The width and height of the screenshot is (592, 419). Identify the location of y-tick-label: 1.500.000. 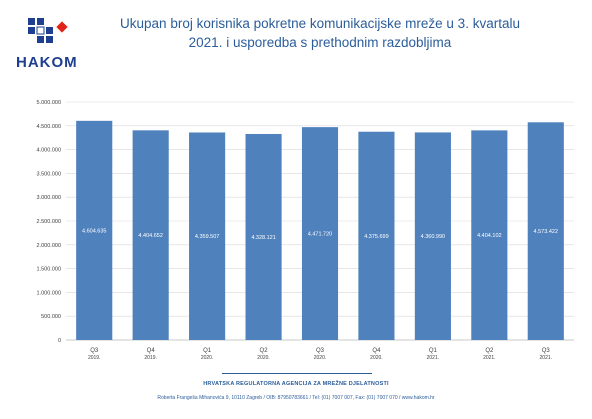
(49, 270).